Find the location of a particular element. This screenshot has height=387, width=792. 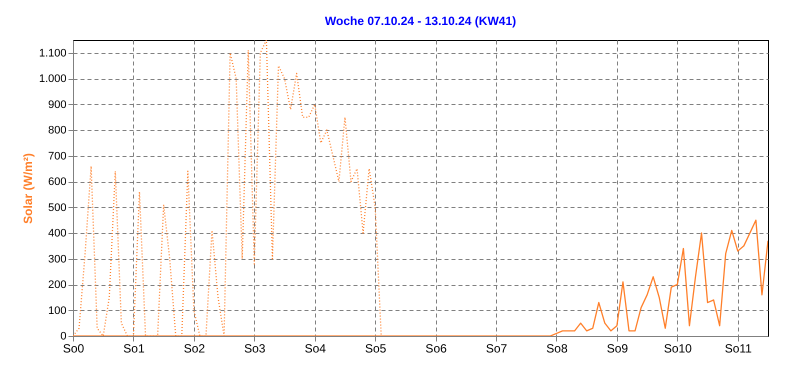

x-tick-label: So3 is located at coordinates (255, 349).